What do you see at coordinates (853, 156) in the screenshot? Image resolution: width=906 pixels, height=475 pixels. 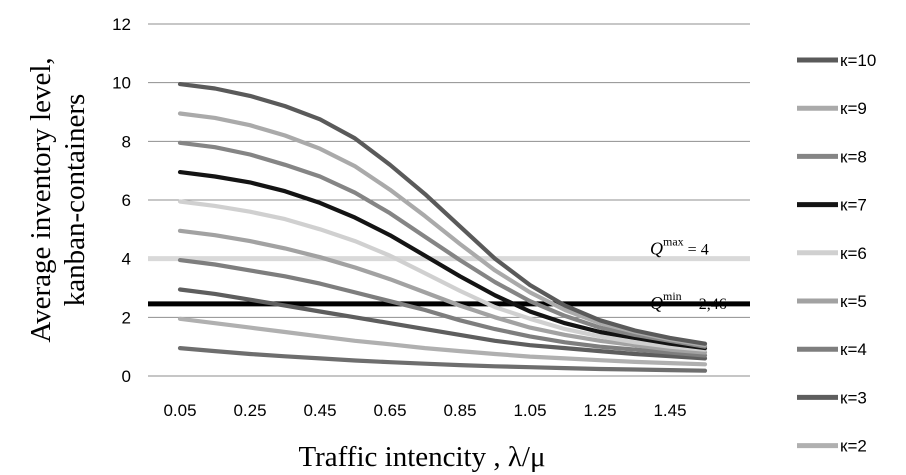 I see `legend-label: к=8` at bounding box center [853, 156].